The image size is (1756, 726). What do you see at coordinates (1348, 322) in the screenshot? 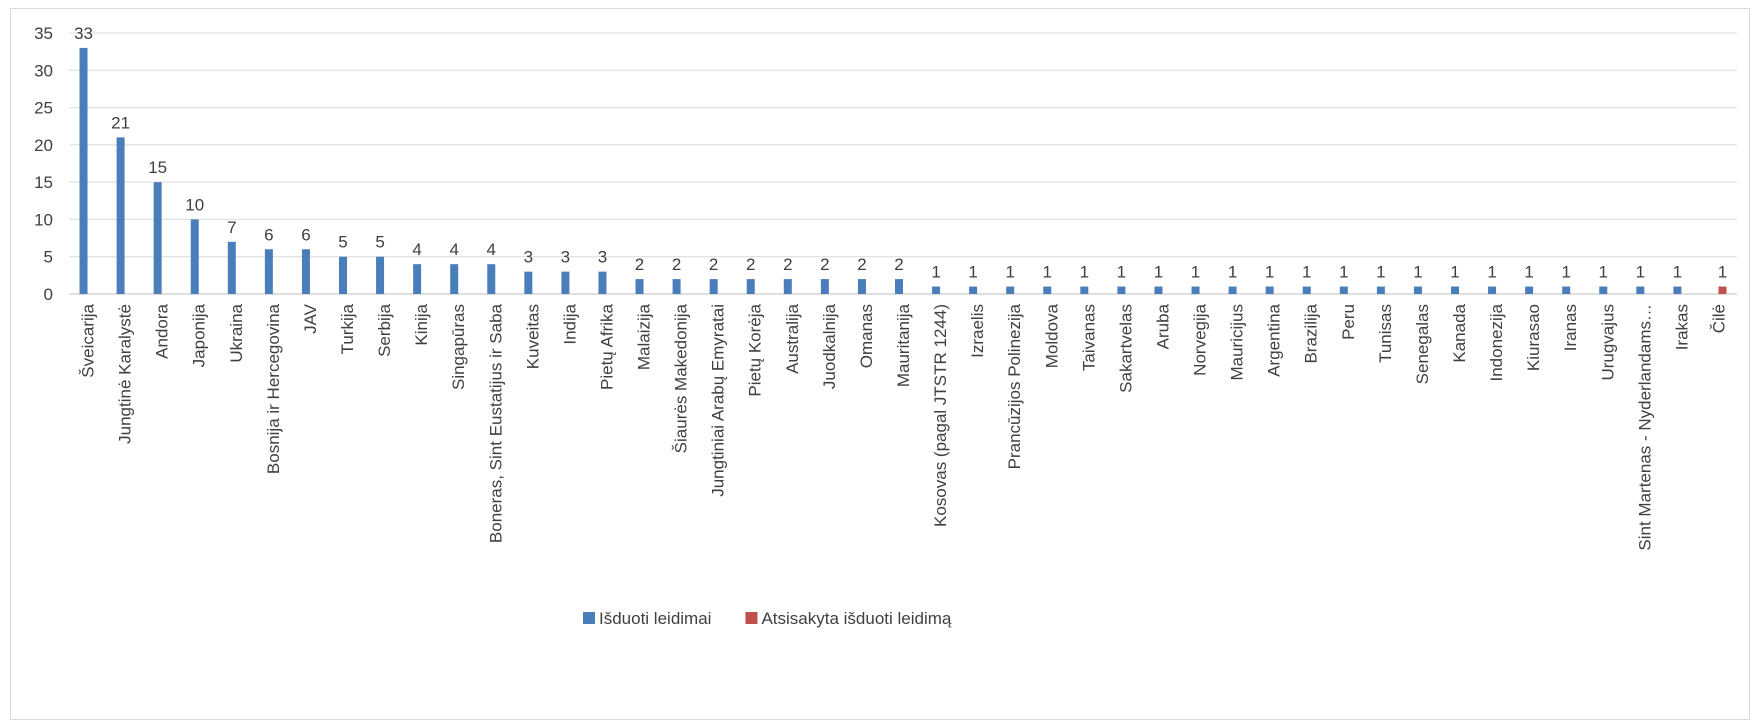
I see `x-tick-label: Peru` at bounding box center [1348, 322].